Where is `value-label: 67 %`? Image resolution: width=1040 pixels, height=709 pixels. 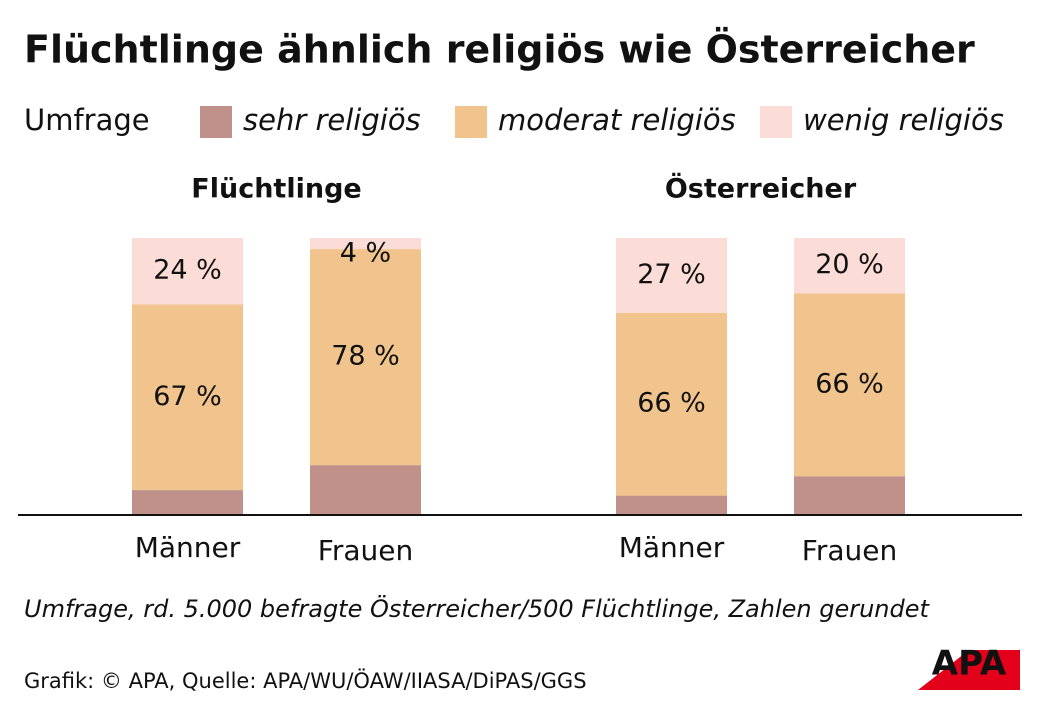
value-label: 67 % is located at coordinates (187, 396).